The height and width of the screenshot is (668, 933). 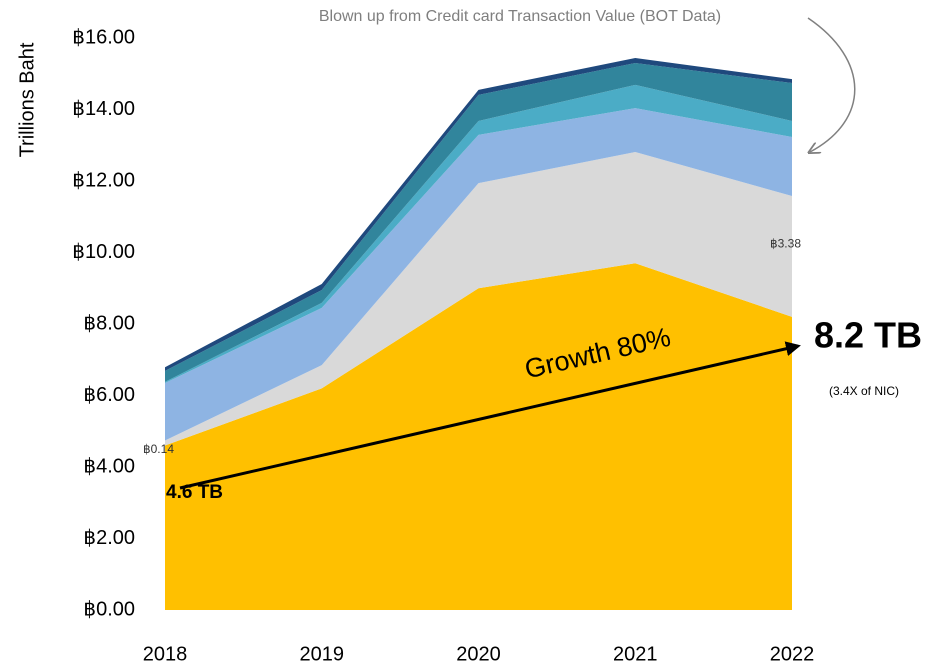 I want to click on growth-arrow, so click(x=490, y=415).